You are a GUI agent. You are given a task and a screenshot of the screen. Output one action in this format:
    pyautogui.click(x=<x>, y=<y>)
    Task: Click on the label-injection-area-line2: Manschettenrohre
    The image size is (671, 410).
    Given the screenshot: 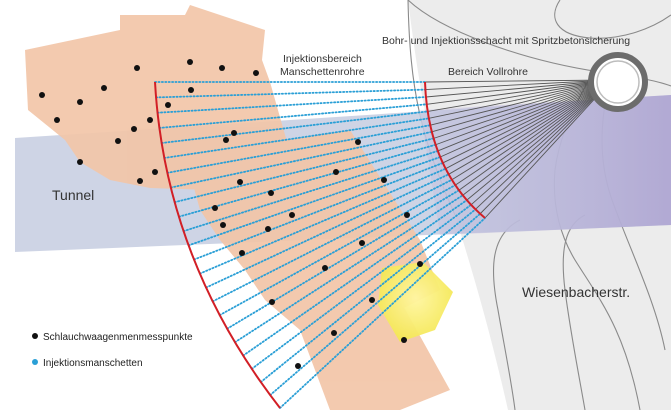 What is the action you would take?
    pyautogui.click(x=322, y=72)
    